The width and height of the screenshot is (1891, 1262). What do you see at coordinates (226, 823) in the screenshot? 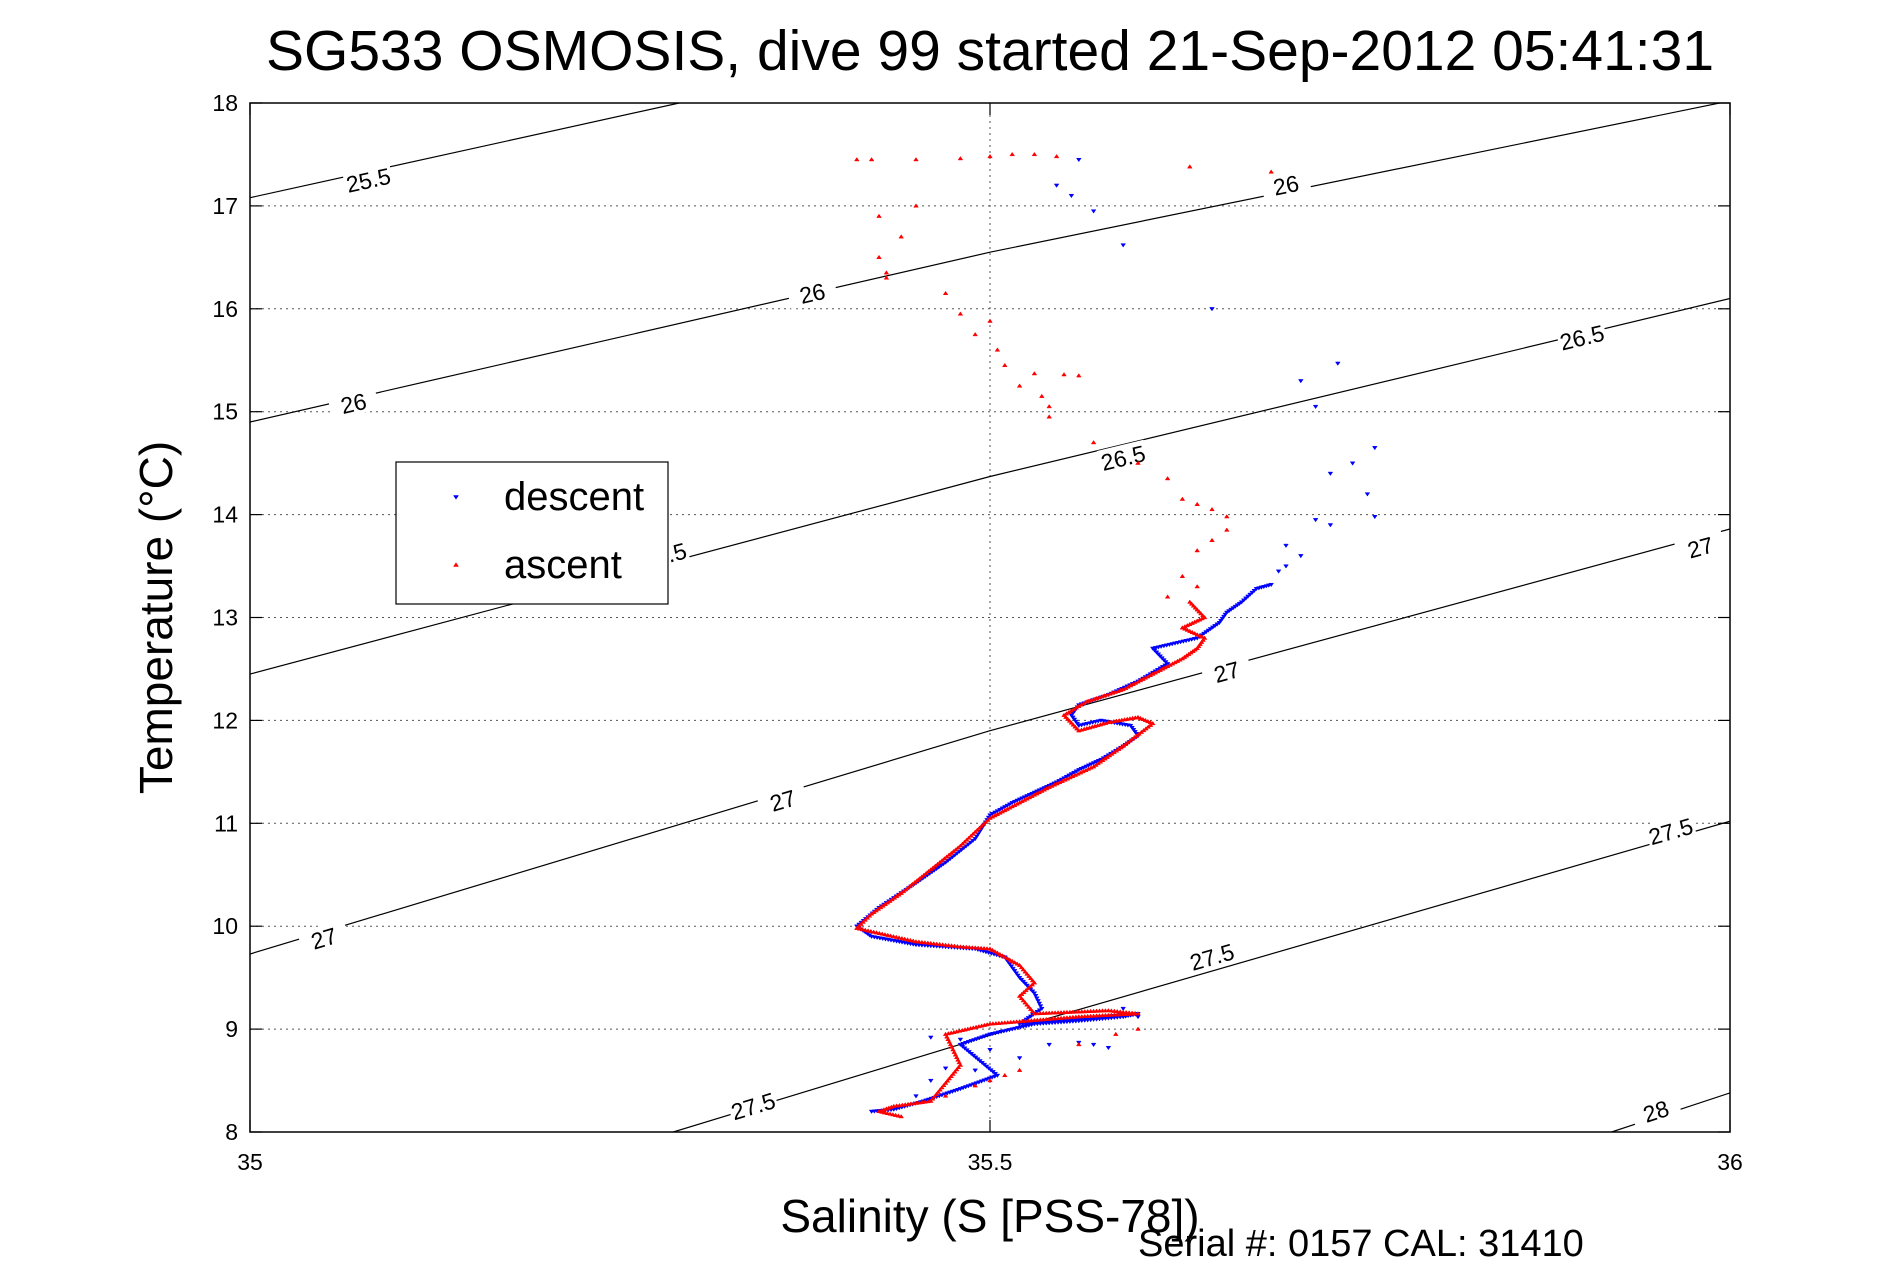
I see `y-tick-label: 11` at bounding box center [226, 823].